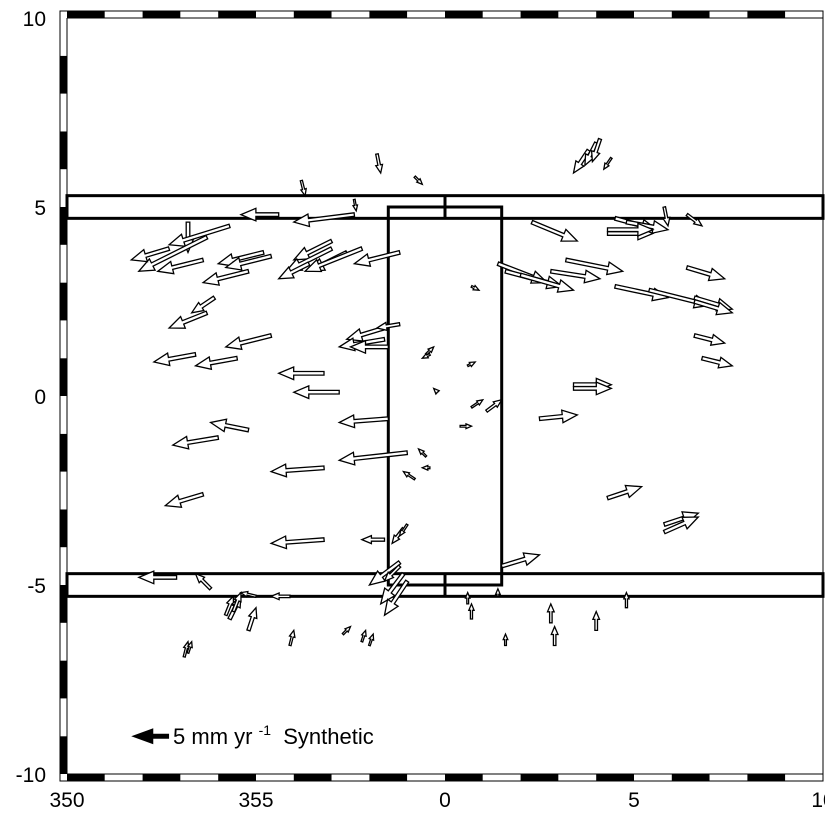 This screenshot has width=825, height=814. Describe the element at coordinates (66, 800) in the screenshot. I see `x-tick-label: 350` at that location.